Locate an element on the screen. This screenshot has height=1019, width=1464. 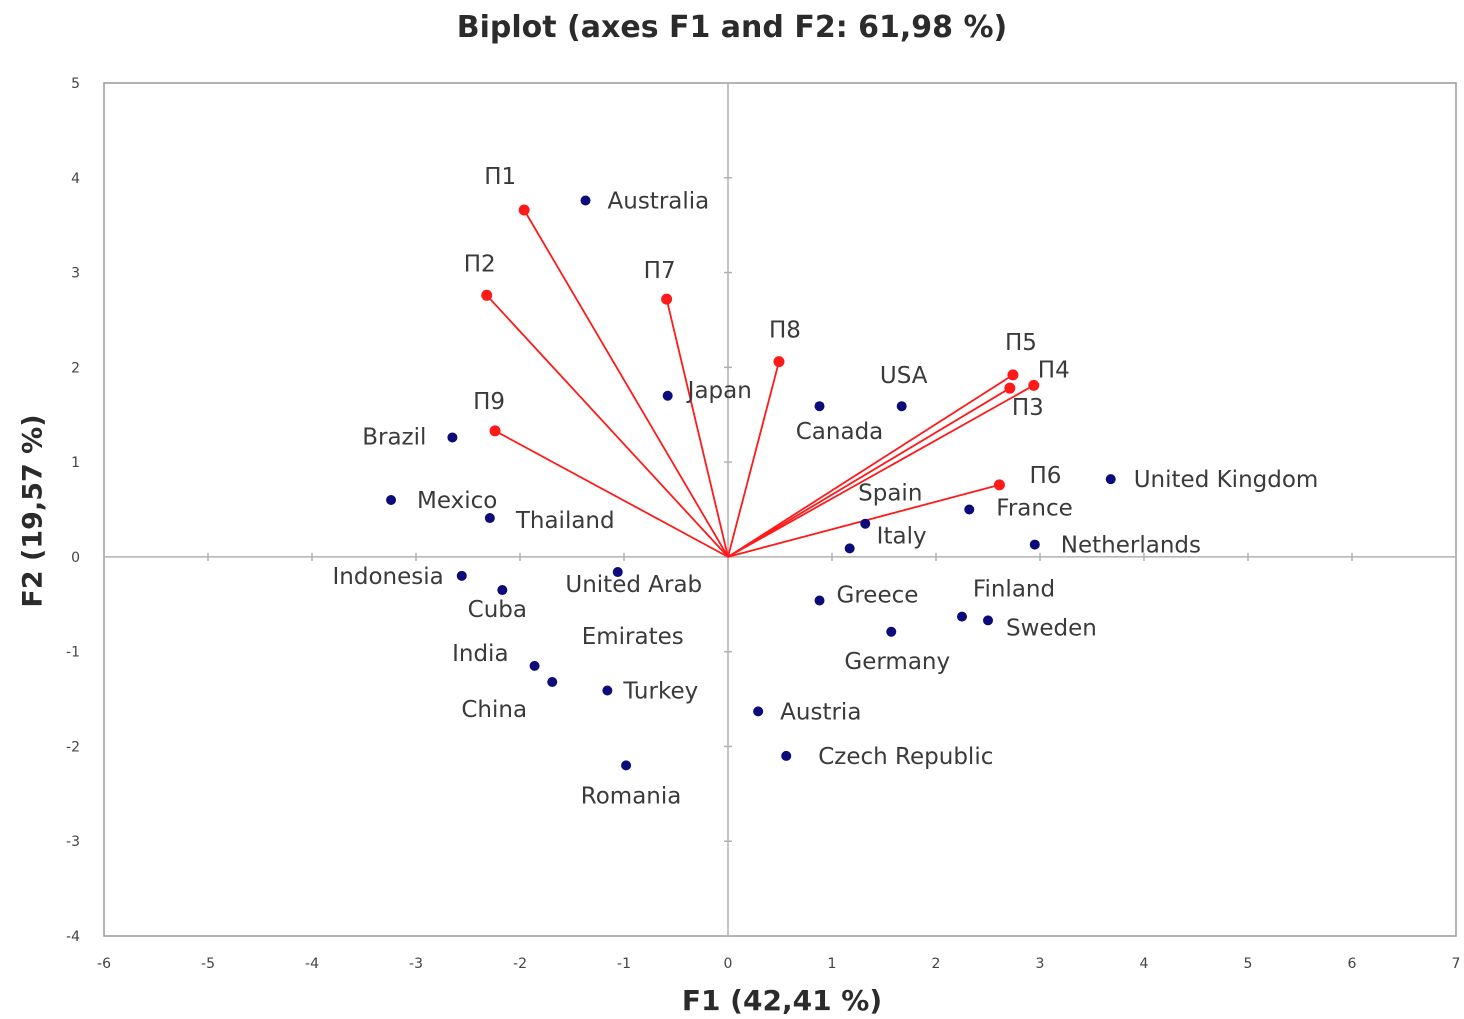
y-tick-label: 3 is located at coordinates (75, 274).